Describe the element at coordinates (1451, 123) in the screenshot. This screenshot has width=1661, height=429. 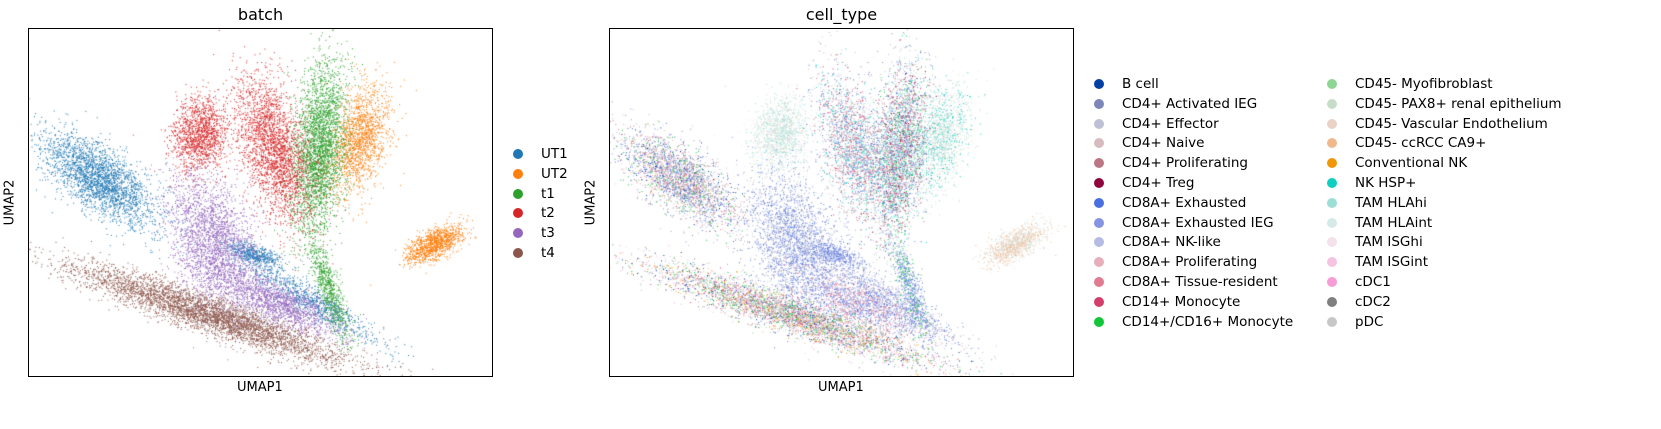
I see `legend-label: CD45- Vascular Endothelium` at that location.